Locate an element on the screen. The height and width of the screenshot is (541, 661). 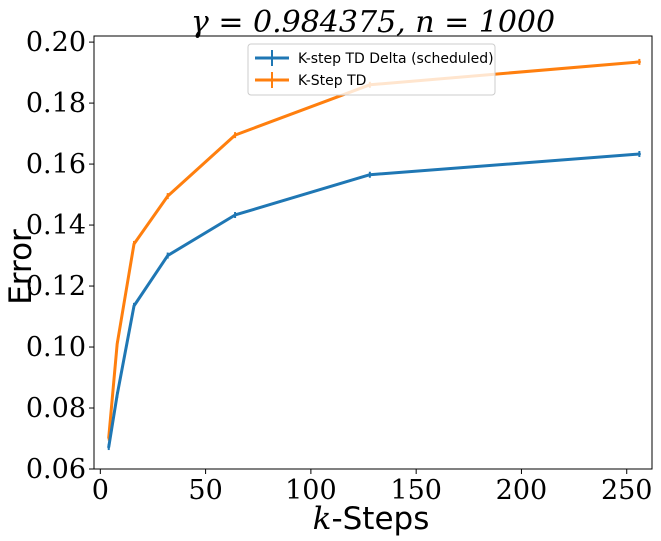
legend: K-step TD Delta (scheduled) K-Step TD is located at coordinates (371, 69).